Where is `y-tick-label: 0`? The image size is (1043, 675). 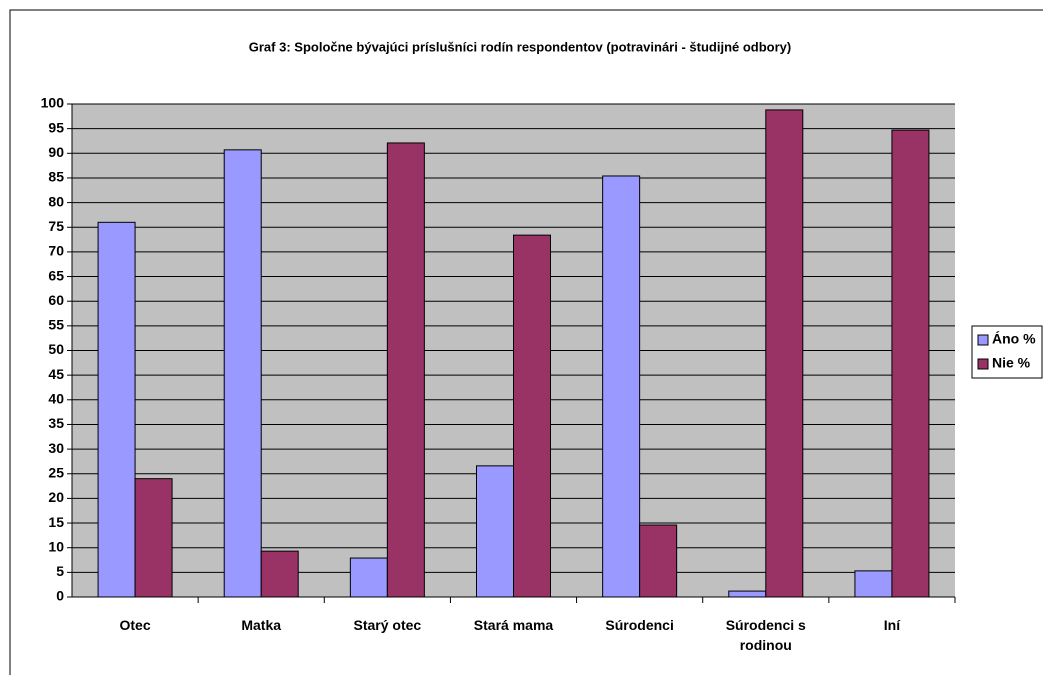
y-tick-label: 0 is located at coordinates (60, 596).